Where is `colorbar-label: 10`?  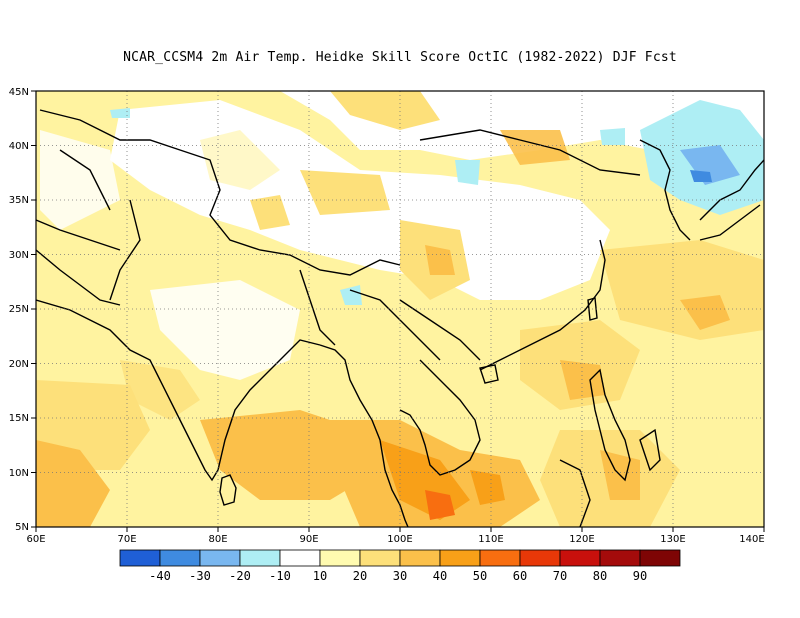
colorbar-label: 10 is located at coordinates (320, 576).